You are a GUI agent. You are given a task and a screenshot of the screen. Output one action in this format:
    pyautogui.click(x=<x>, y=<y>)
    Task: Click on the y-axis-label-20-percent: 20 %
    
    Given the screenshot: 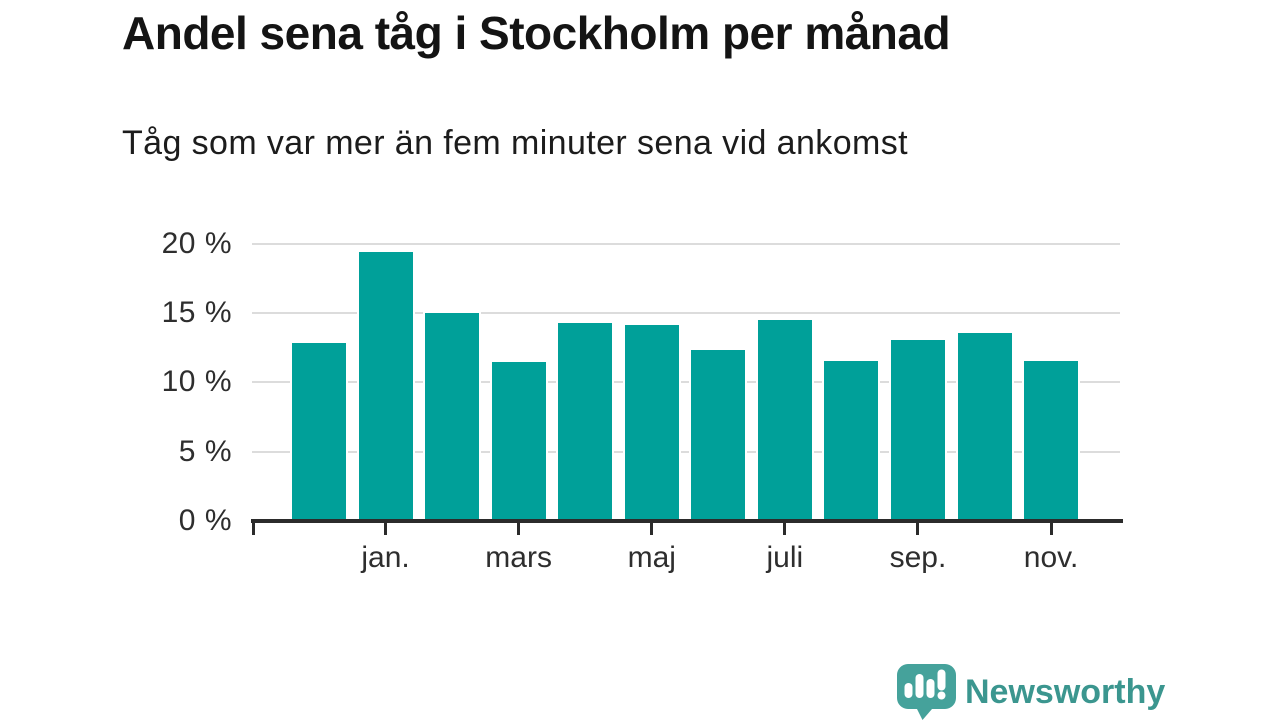 What is the action you would take?
    pyautogui.click(x=196, y=243)
    